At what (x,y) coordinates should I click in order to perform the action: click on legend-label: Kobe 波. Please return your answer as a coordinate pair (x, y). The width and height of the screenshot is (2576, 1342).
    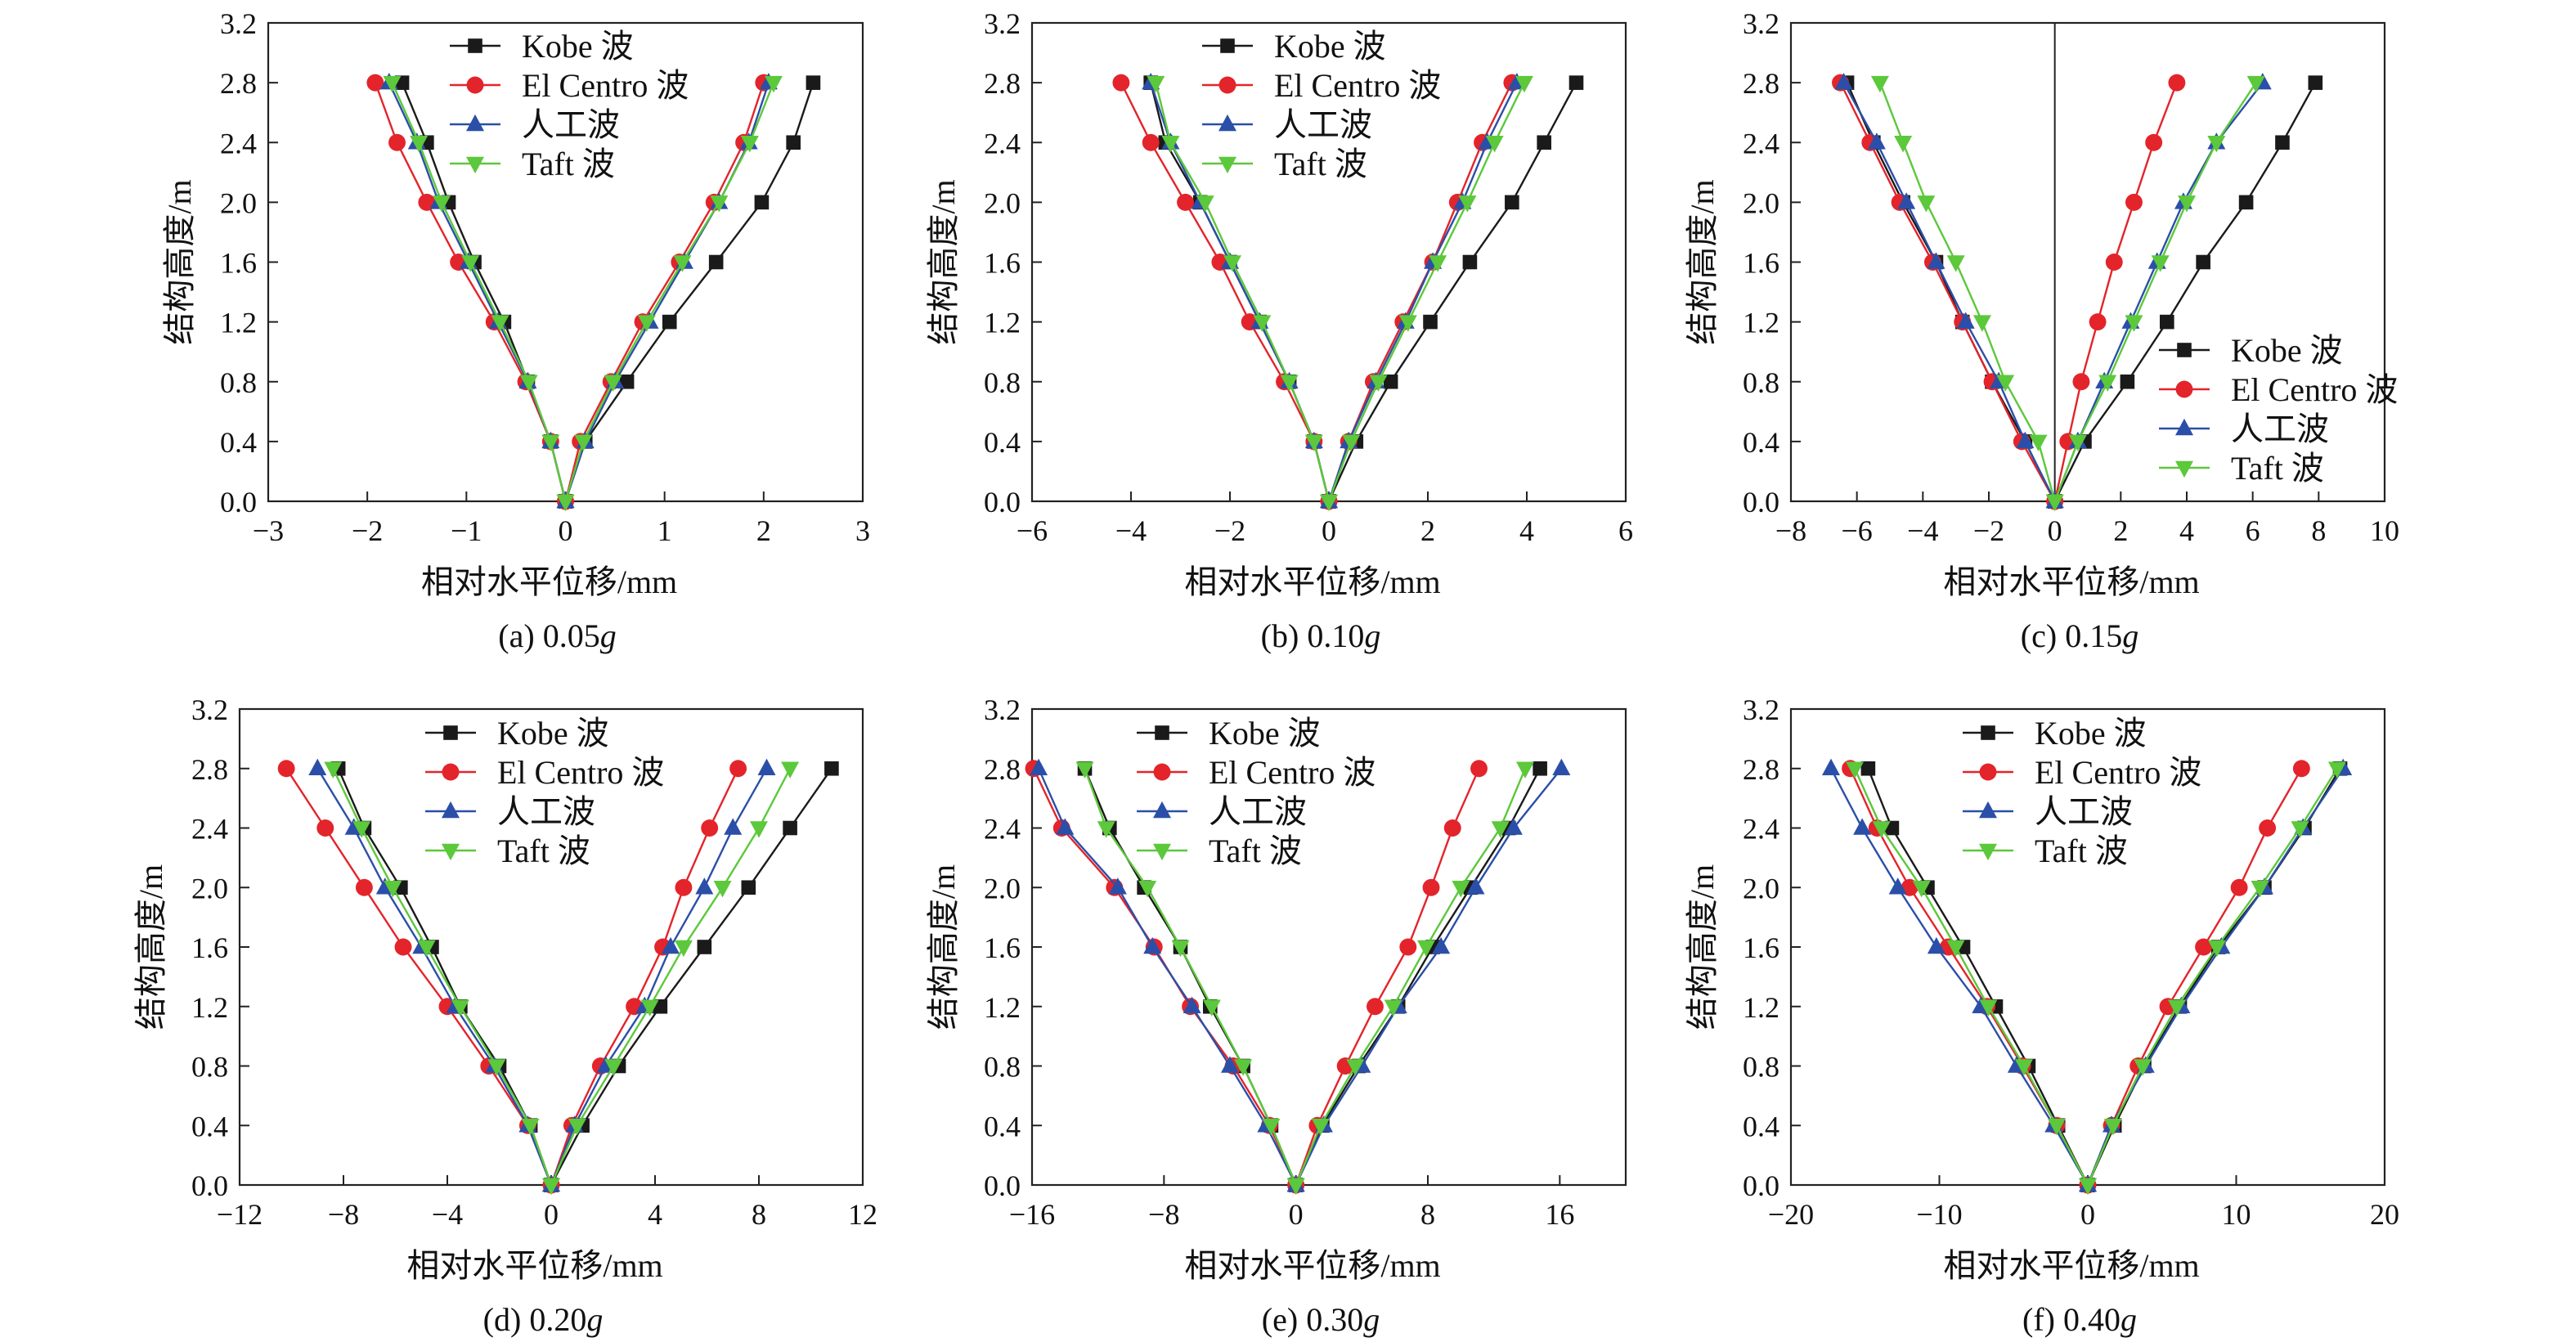
    Looking at the image, I should click on (2091, 733).